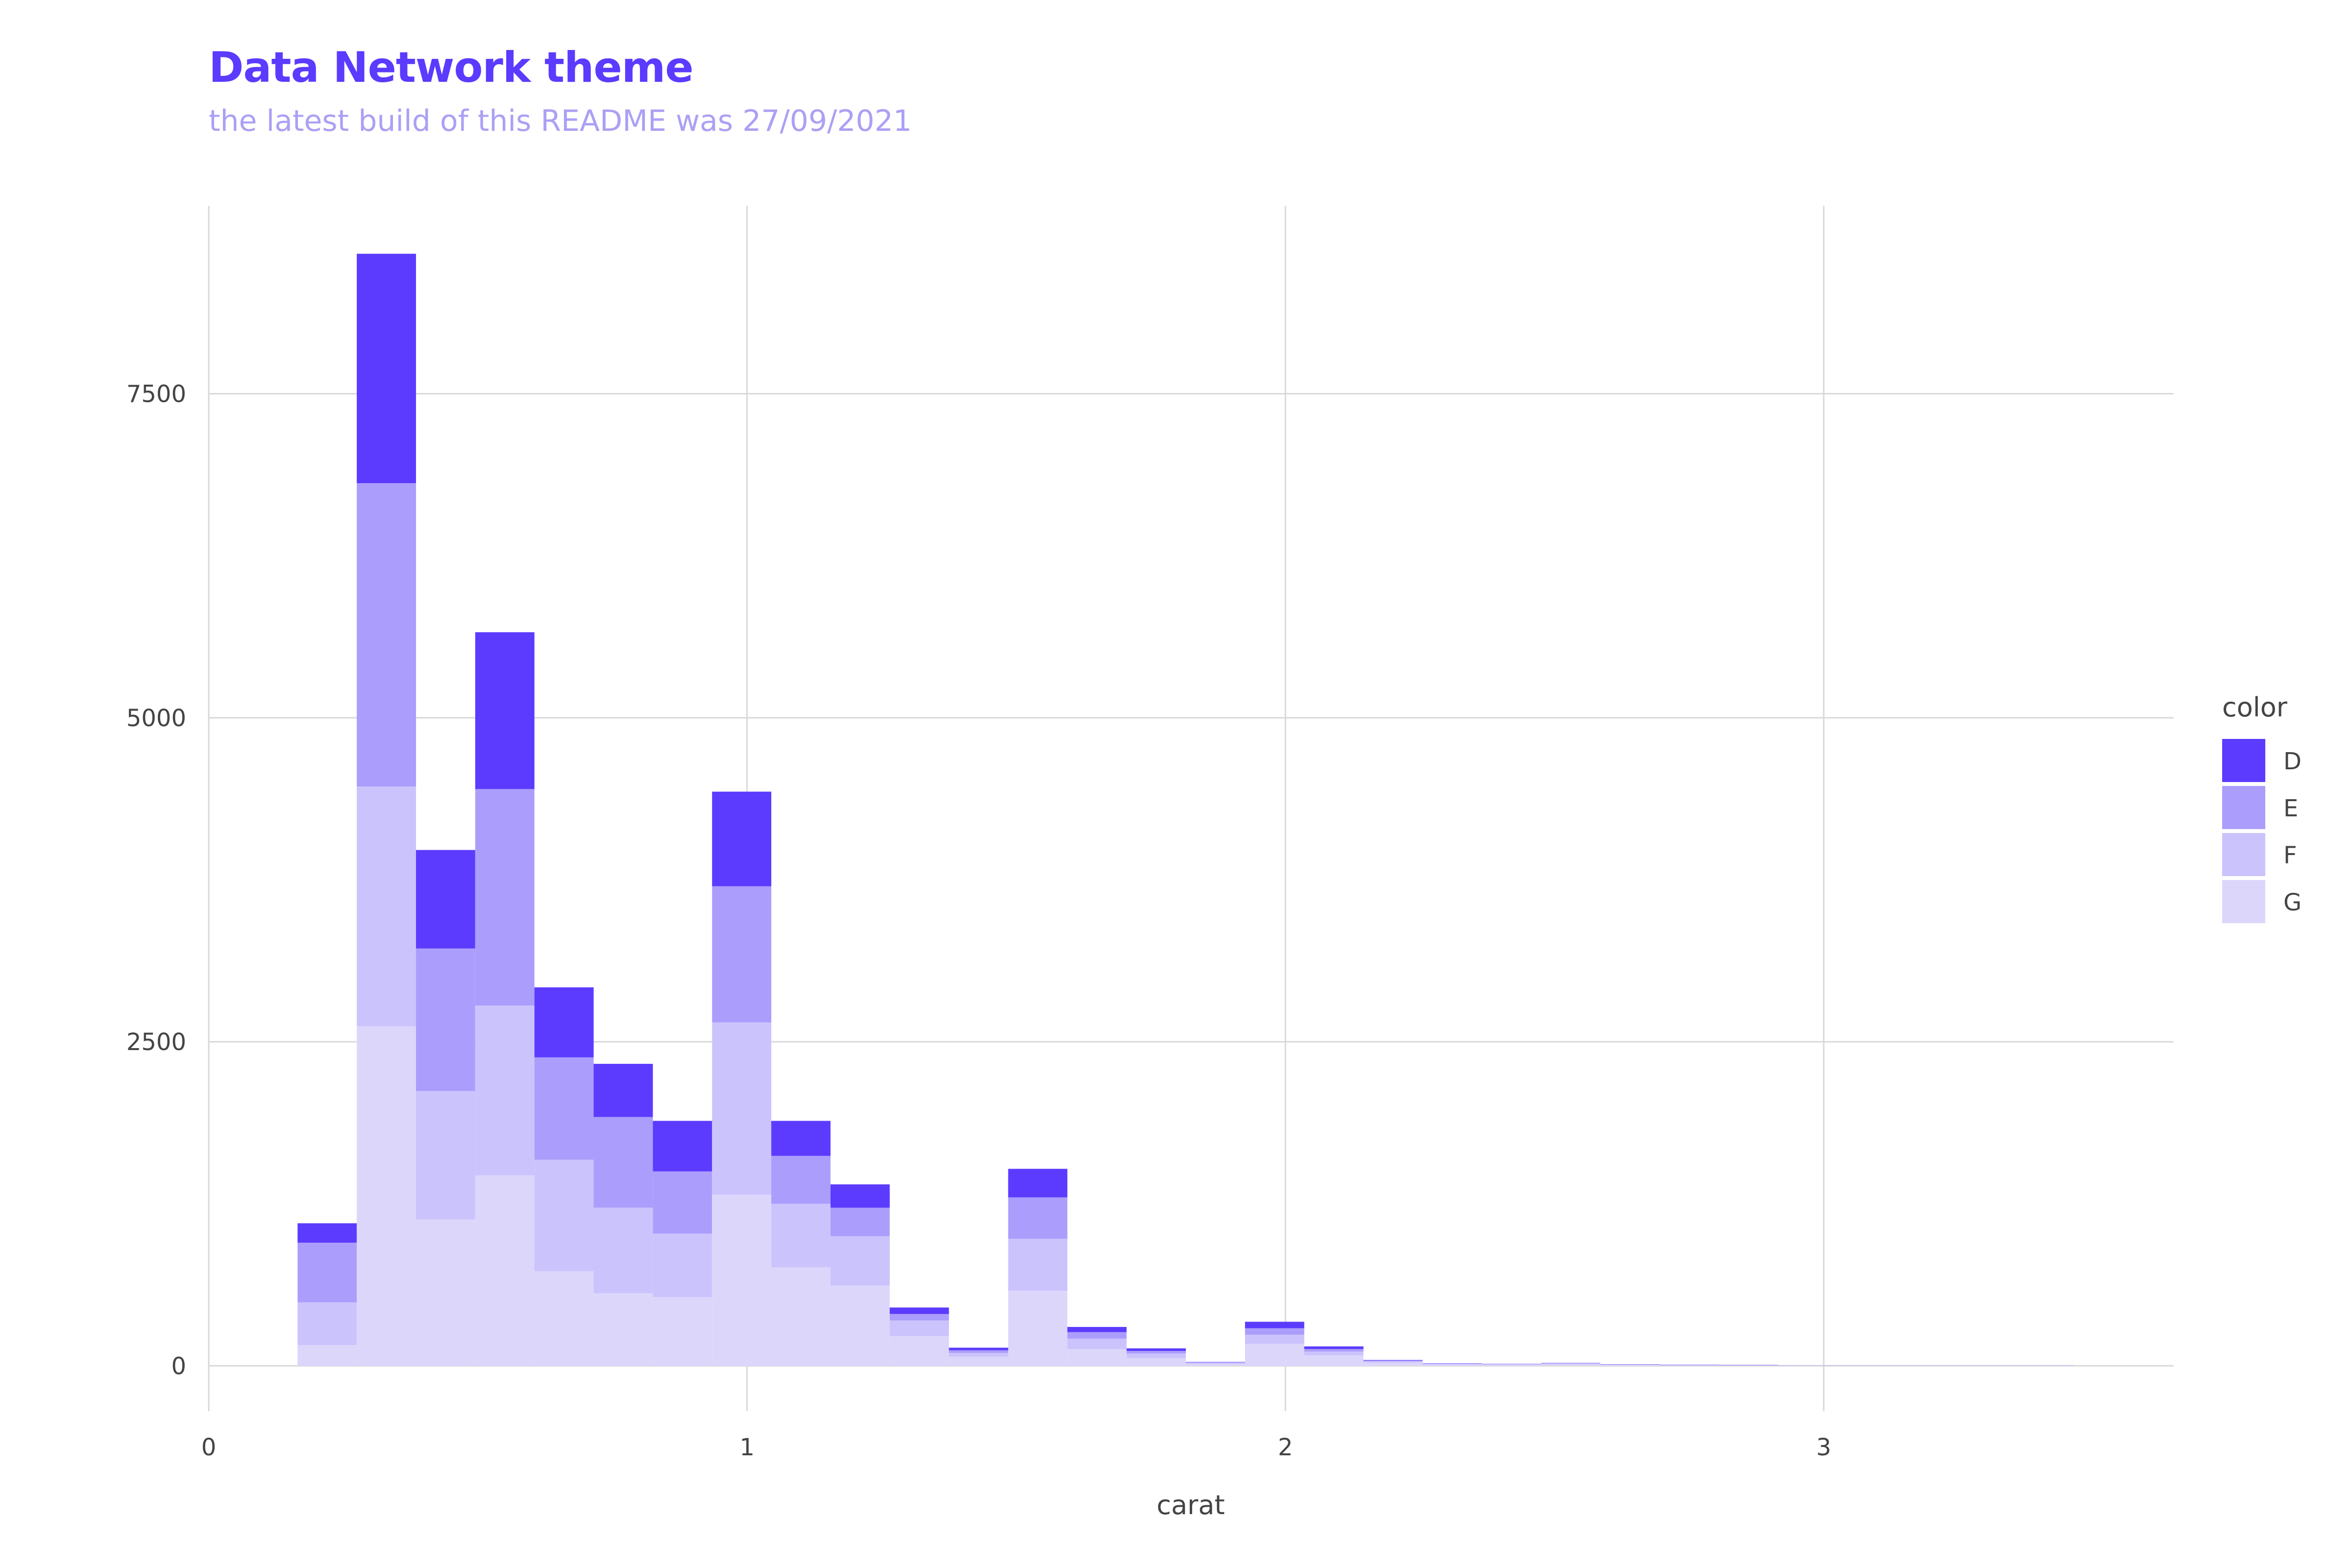 The image size is (2352, 1568). What do you see at coordinates (2243, 901) in the screenshot?
I see `legend-swatch-g` at bounding box center [2243, 901].